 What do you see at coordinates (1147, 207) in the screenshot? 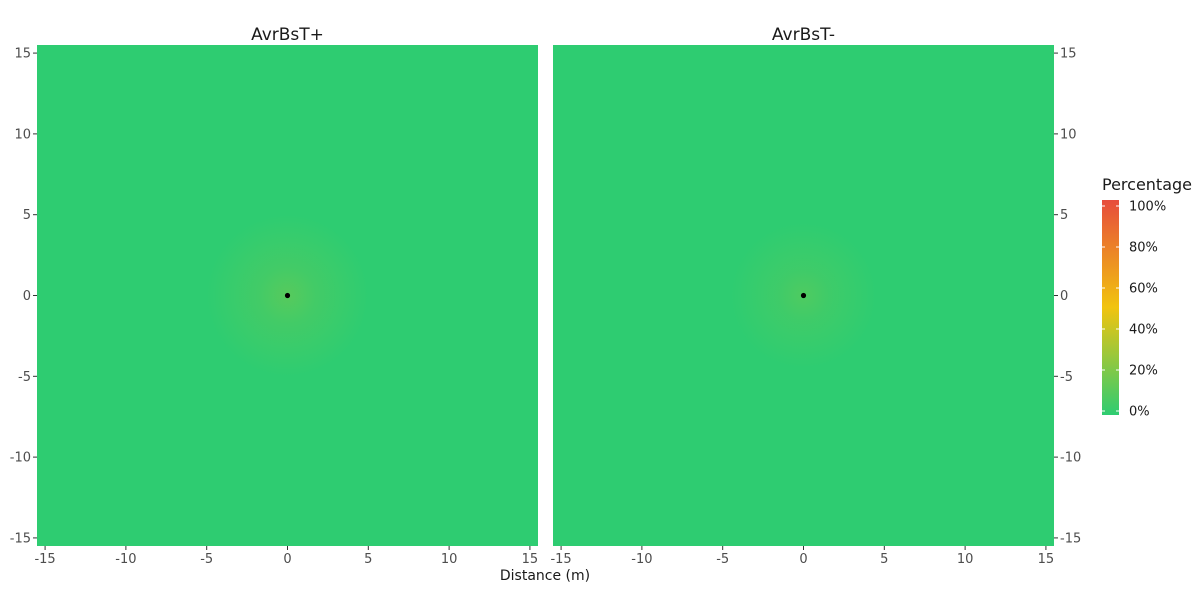
I see `legend-tick-label: 100%` at bounding box center [1147, 207].